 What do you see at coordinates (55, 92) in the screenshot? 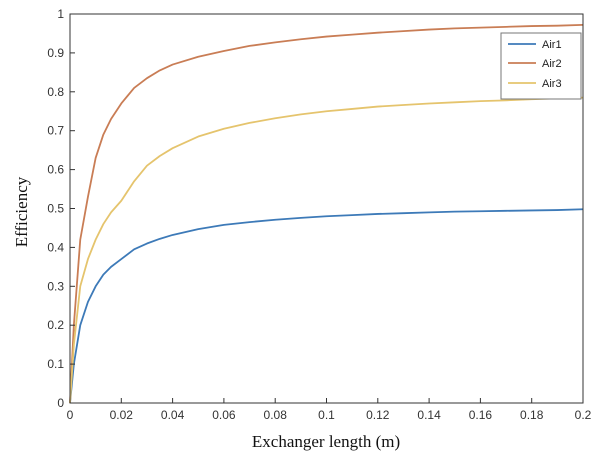
I see `y-tick-label: 0.8` at bounding box center [55, 92].